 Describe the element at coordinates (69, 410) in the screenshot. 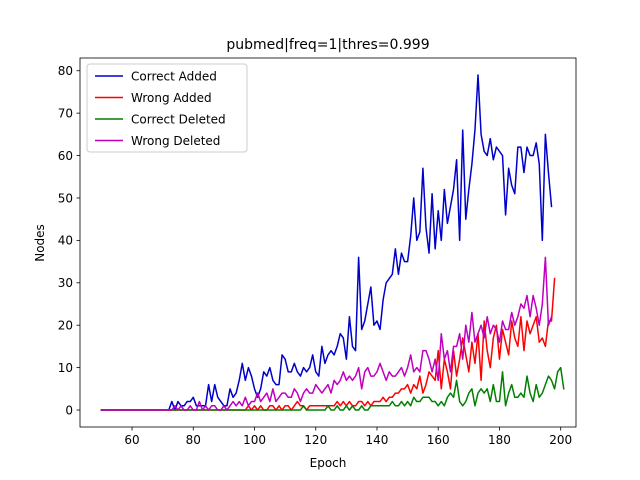

I see `y-tick-label: 0` at that location.